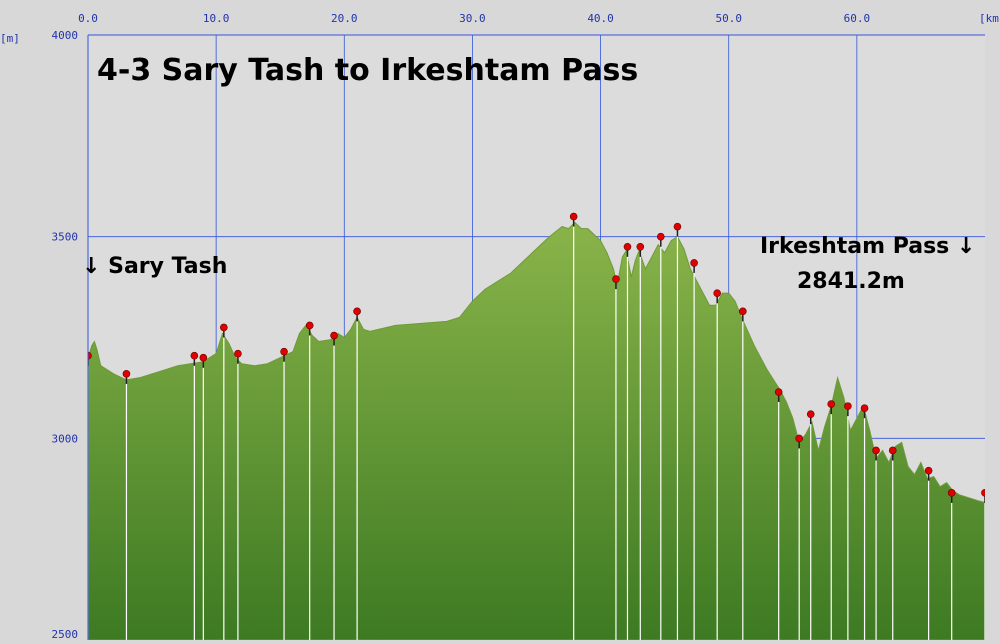  What do you see at coordinates (154, 266) in the screenshot?
I see `start-label: ↓ Sary Tash` at bounding box center [154, 266].